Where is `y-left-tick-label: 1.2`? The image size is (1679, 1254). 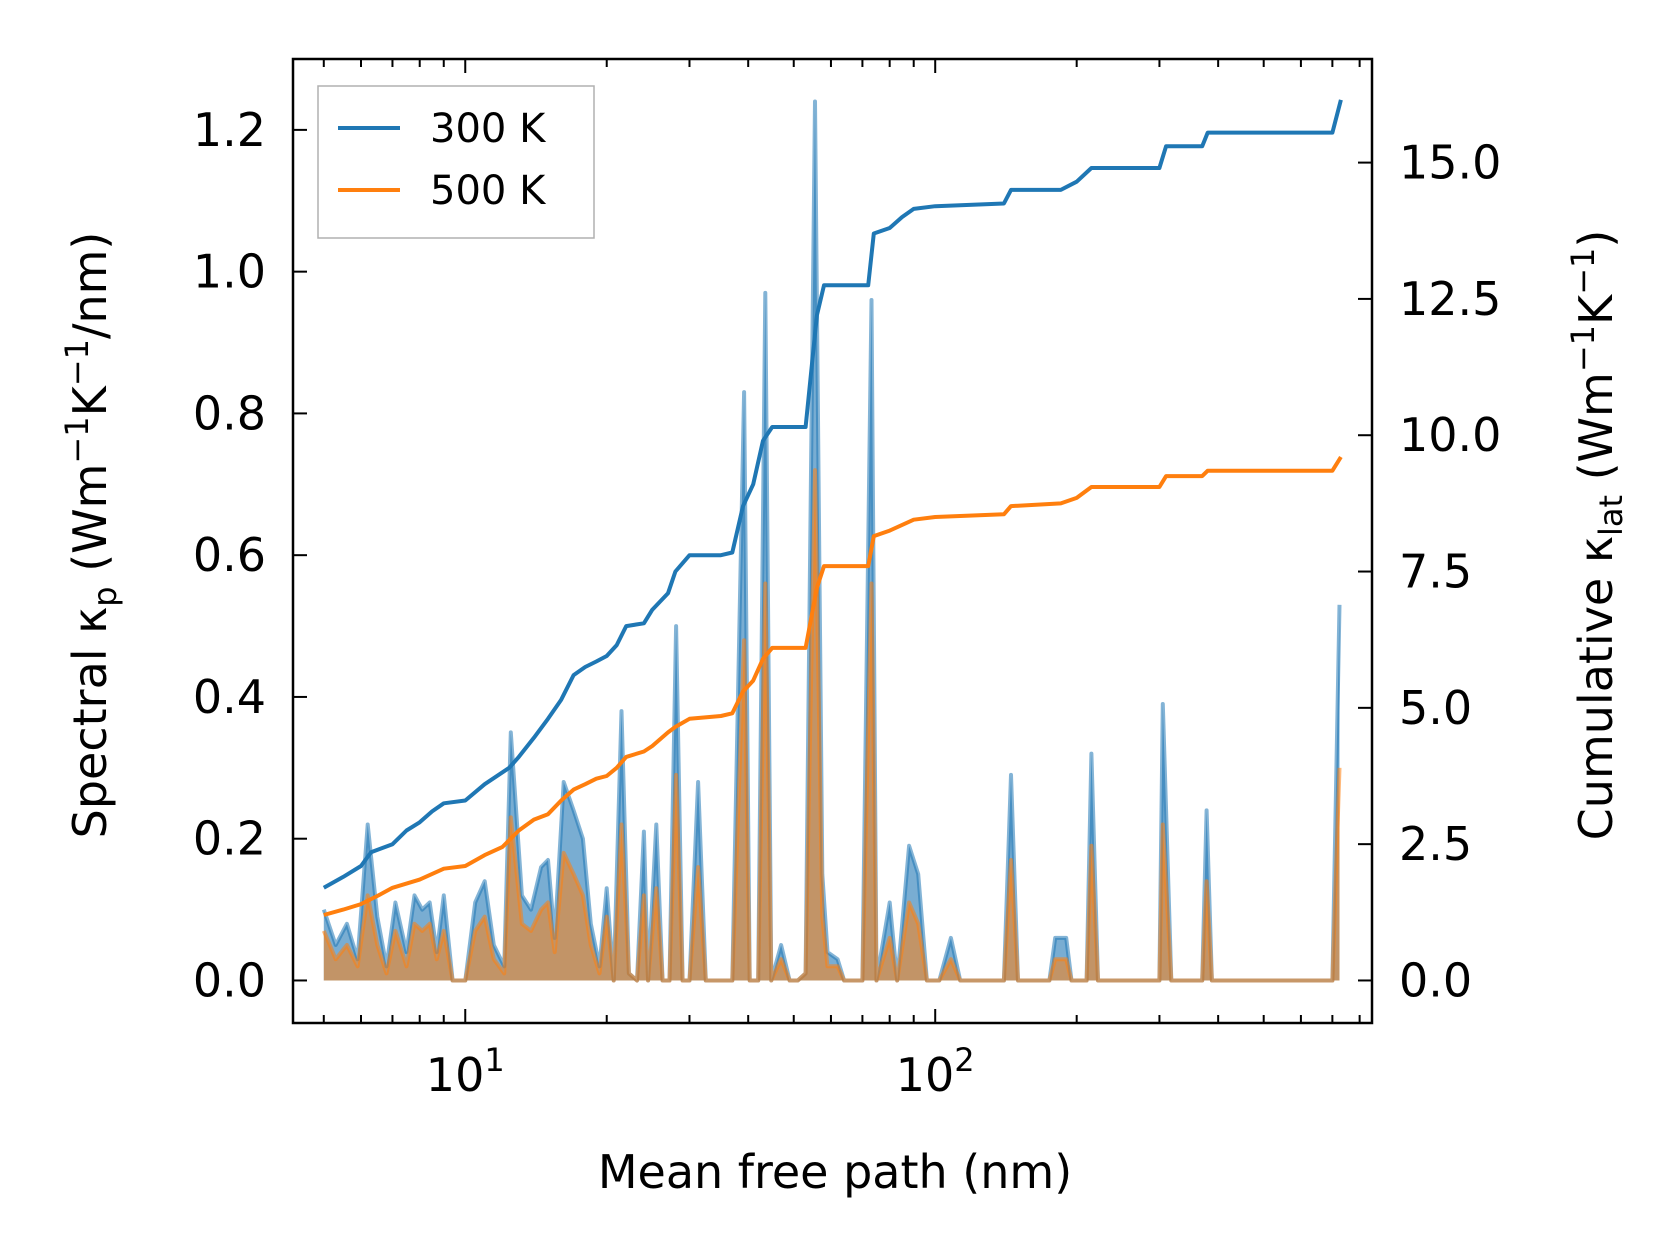
y-left-tick-label: 1.2 is located at coordinates (229, 130).